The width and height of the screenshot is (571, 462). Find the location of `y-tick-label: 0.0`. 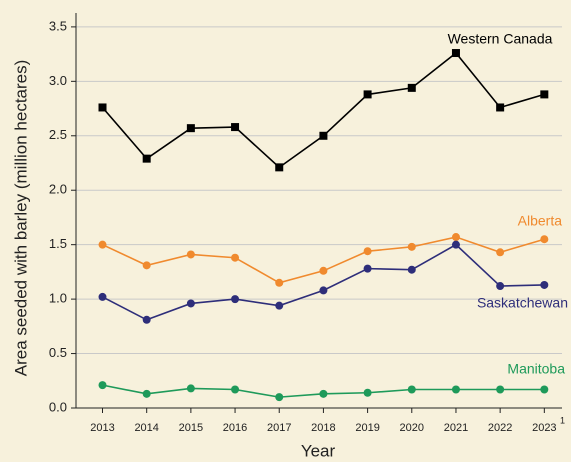

y-tick-label: 0.0 is located at coordinates (58, 406).